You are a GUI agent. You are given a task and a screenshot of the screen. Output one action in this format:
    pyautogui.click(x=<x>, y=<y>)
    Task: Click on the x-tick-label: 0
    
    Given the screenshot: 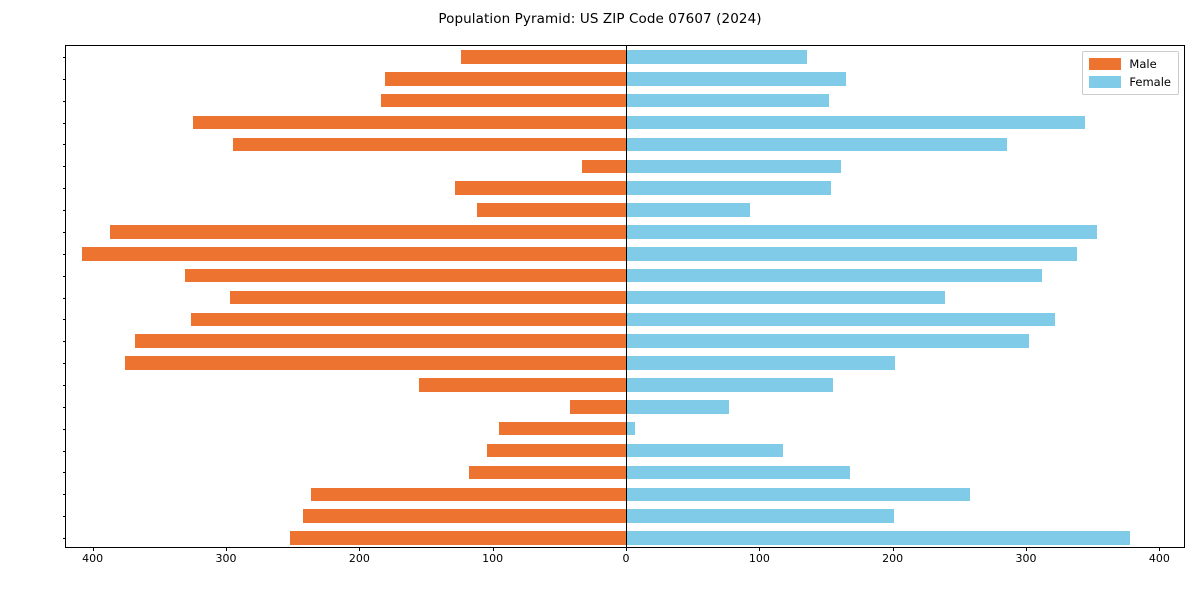 What is the action you would take?
    pyautogui.click(x=626, y=558)
    